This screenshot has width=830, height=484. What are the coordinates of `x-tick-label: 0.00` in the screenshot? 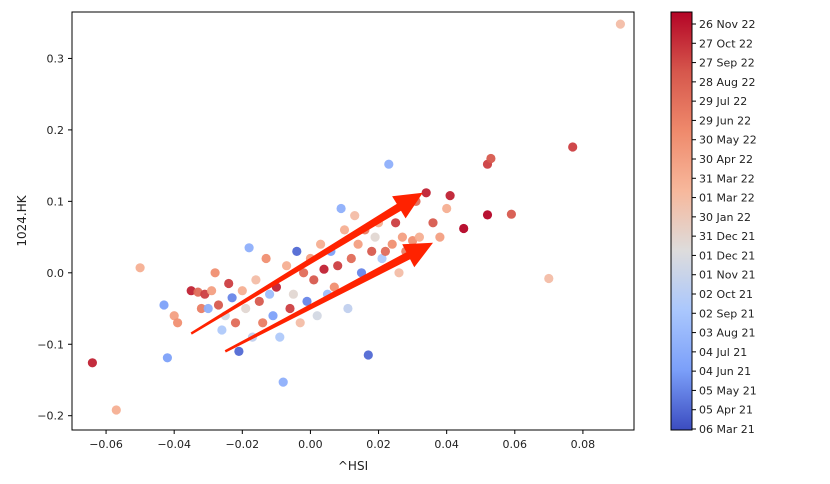 It's located at (310, 444).